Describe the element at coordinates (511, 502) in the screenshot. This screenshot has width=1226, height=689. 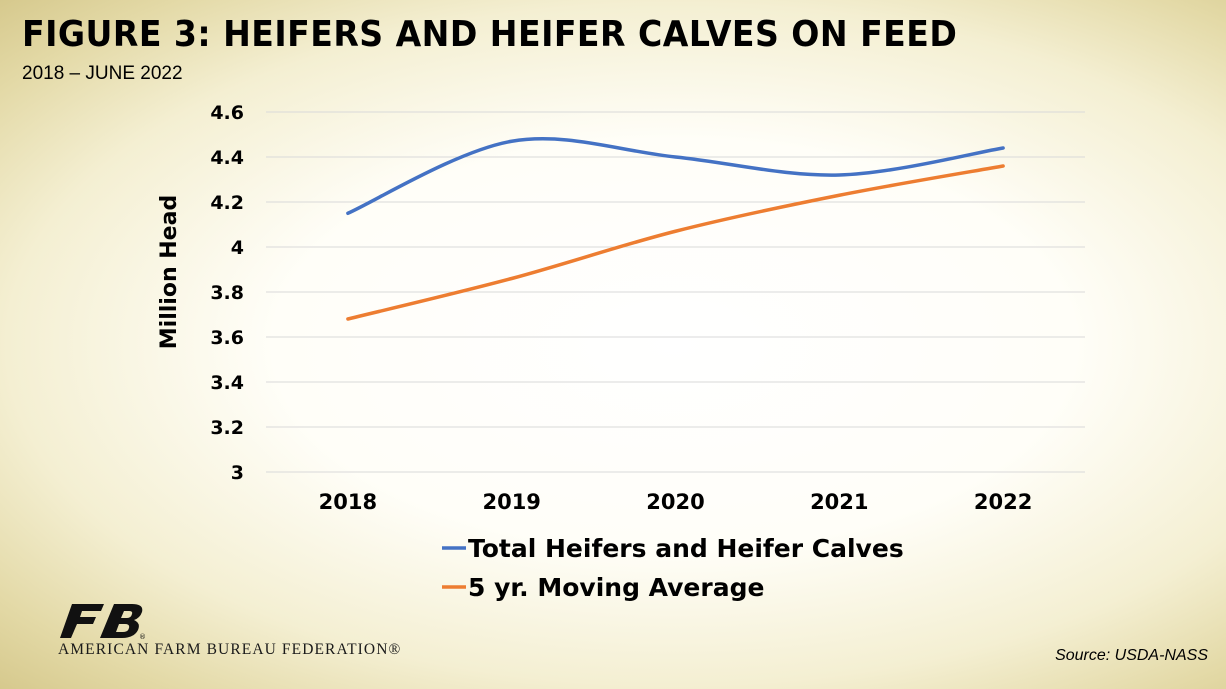
I see `x-tick-label: 2019` at that location.